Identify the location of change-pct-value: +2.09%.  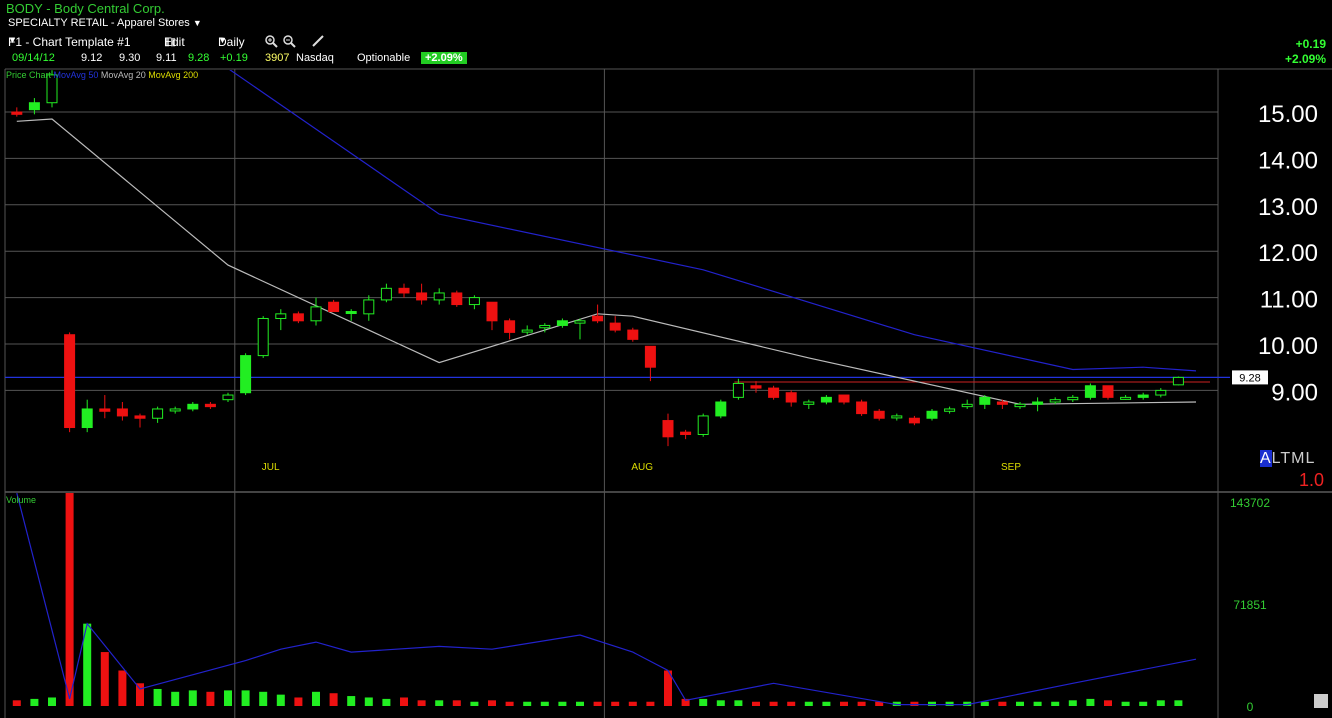
(1305, 59).